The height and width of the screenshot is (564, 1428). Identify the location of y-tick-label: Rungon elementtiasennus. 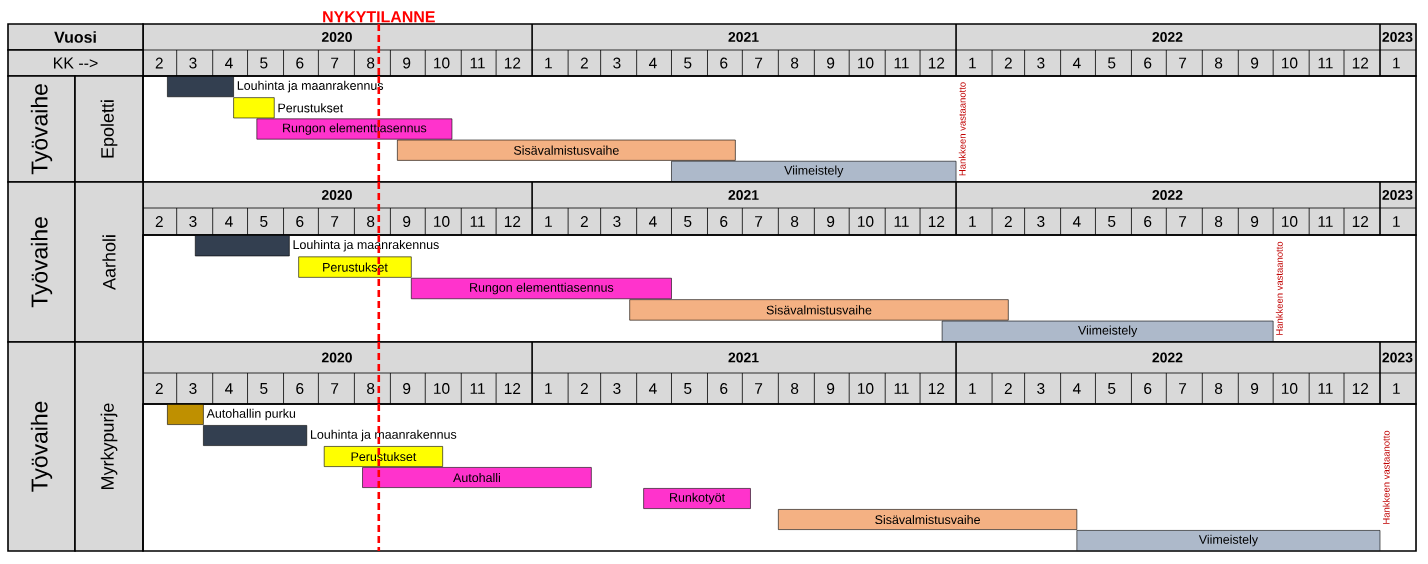
(542, 288).